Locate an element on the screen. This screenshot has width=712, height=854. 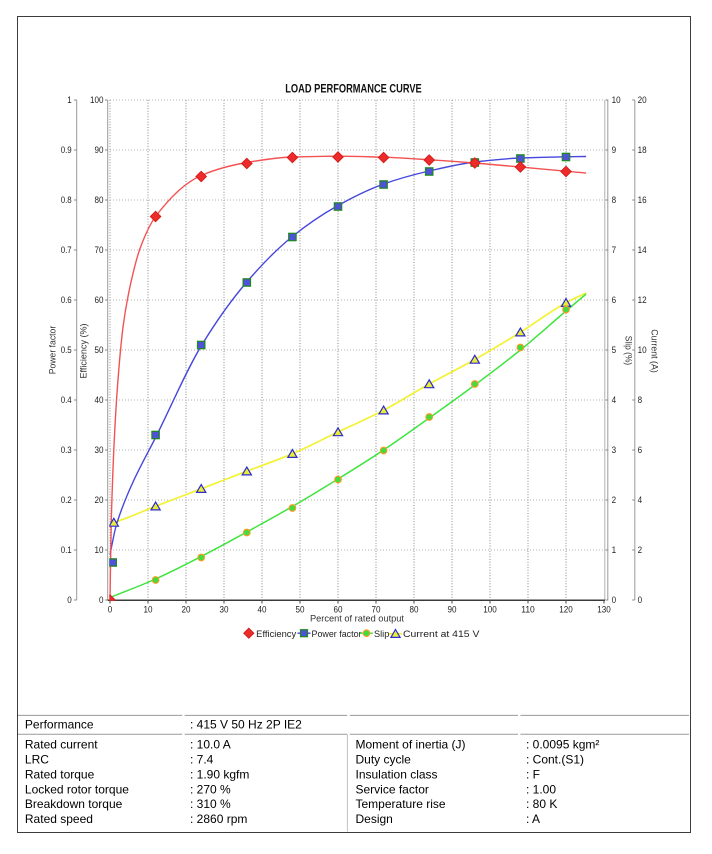
svg-text:: Cont.(S1): : Cont.(S1) is located at coordinates (555, 760).